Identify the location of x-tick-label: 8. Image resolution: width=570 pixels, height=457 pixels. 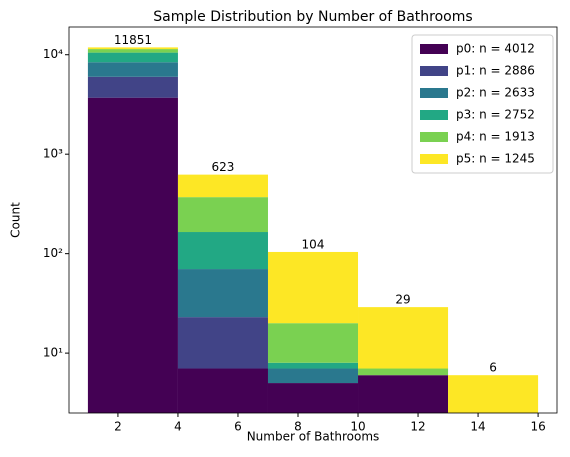
(298, 427).